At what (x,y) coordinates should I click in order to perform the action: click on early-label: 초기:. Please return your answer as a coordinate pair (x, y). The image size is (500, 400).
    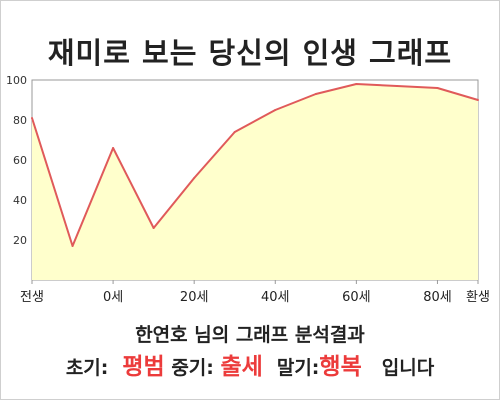
    Looking at the image, I should click on (87, 368).